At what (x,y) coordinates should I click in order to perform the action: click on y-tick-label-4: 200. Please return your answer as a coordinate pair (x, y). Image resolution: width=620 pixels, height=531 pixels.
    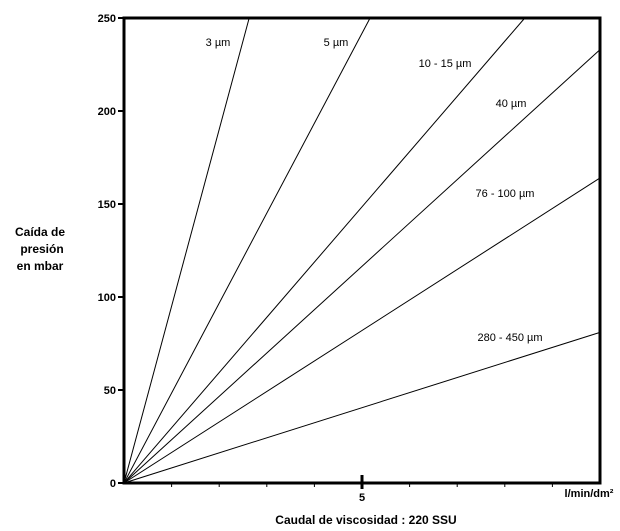
    Looking at the image, I should click on (107, 112).